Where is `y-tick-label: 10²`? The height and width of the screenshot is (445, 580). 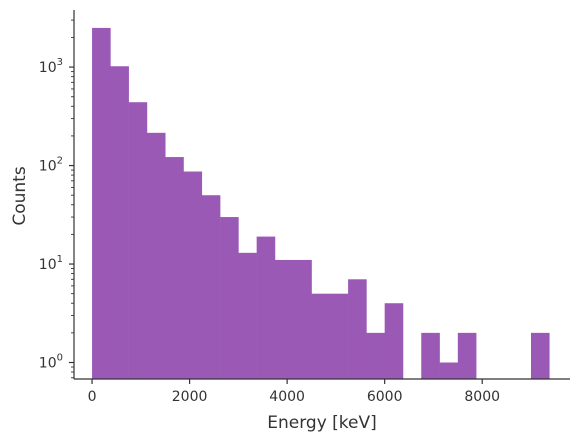
y-tick-label: 10² is located at coordinates (51, 165).